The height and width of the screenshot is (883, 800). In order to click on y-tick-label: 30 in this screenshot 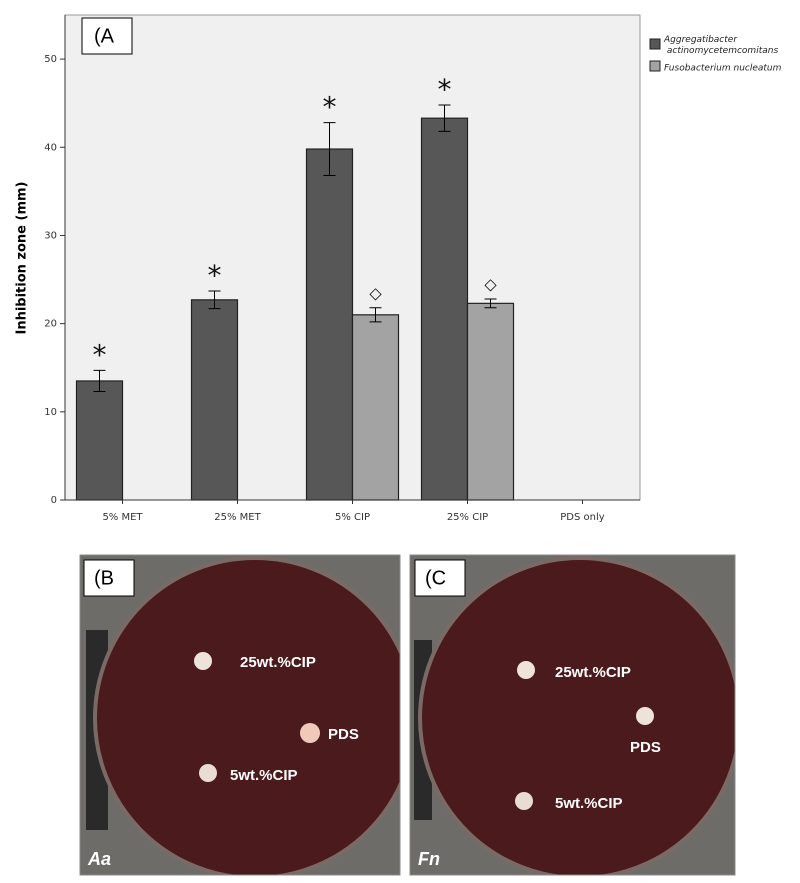, I will do `click(50, 235)`.